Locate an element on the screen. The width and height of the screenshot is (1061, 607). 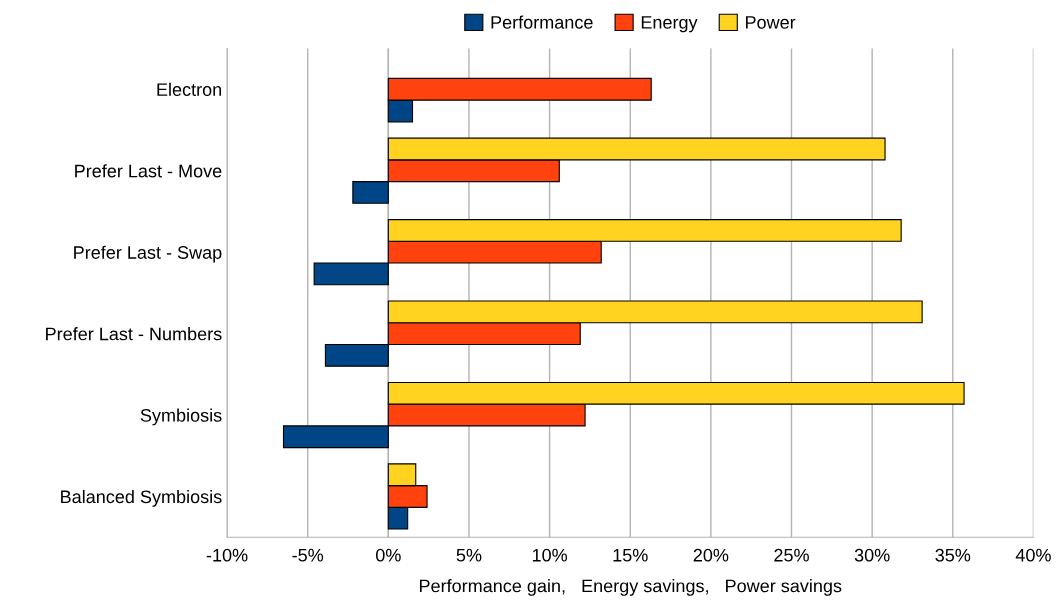
x-tick-label: 30% is located at coordinates (872, 555).